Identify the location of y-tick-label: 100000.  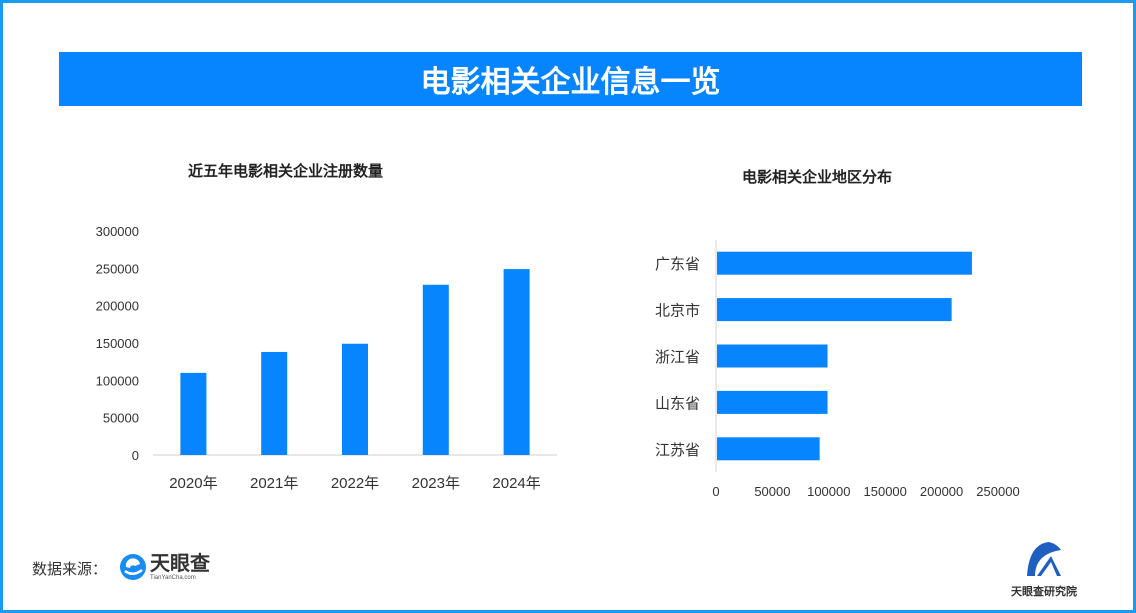
(117, 380).